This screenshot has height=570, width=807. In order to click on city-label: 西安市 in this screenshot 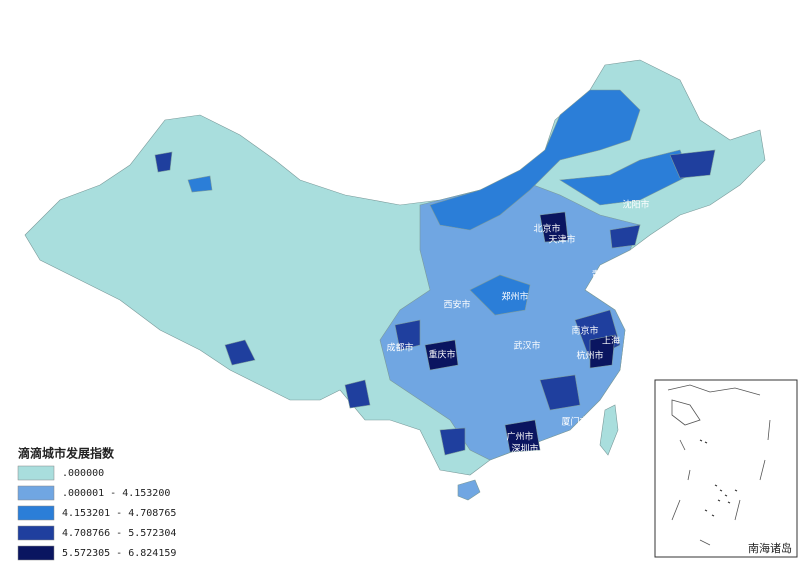, I will do `click(456, 305)`.